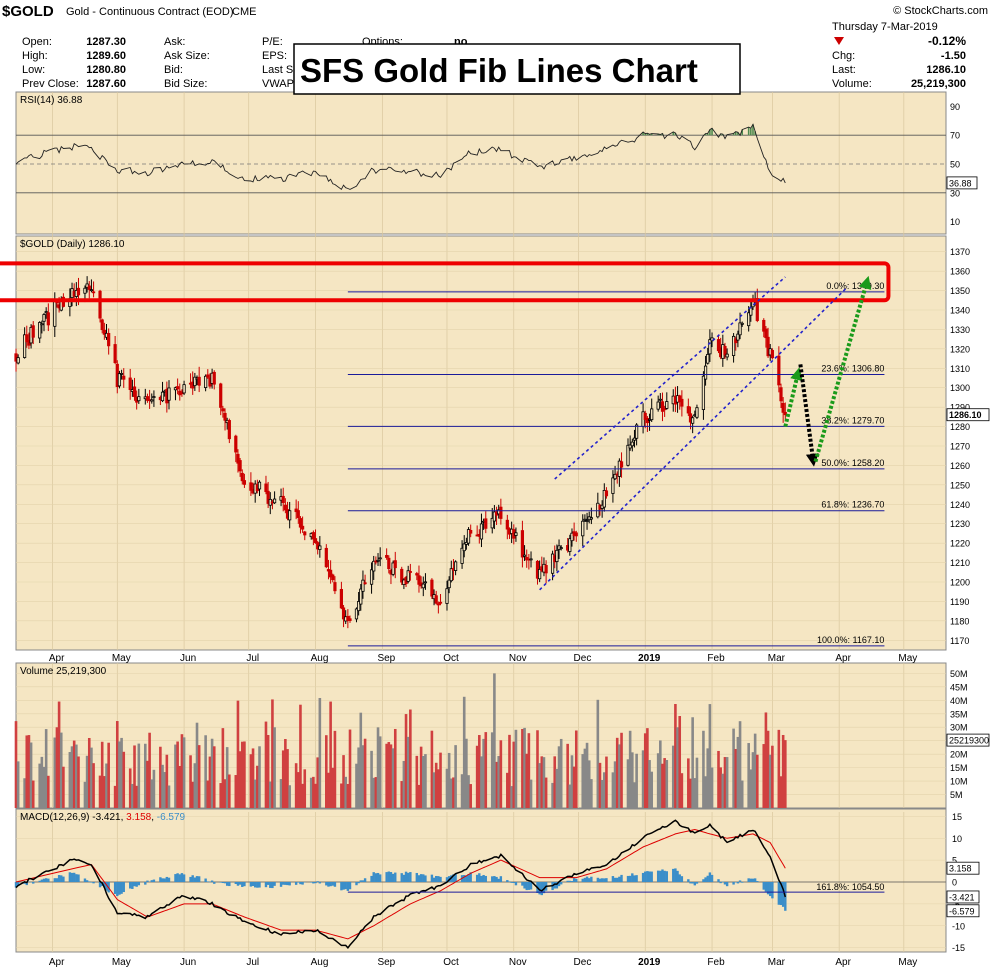  I want to click on instrument-name: Gold - Continuous Contract (EOD), so click(150, 12).